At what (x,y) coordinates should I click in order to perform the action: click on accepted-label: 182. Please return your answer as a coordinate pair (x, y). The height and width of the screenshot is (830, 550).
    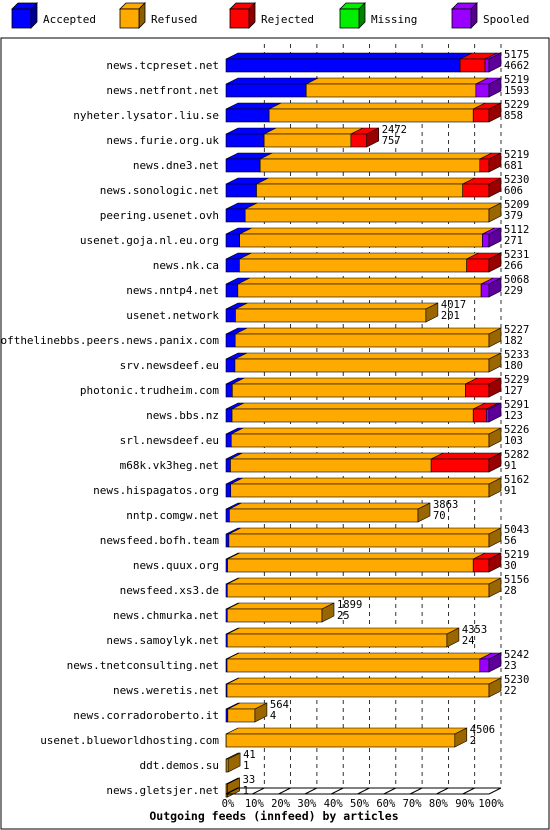
    Looking at the image, I should click on (513, 341).